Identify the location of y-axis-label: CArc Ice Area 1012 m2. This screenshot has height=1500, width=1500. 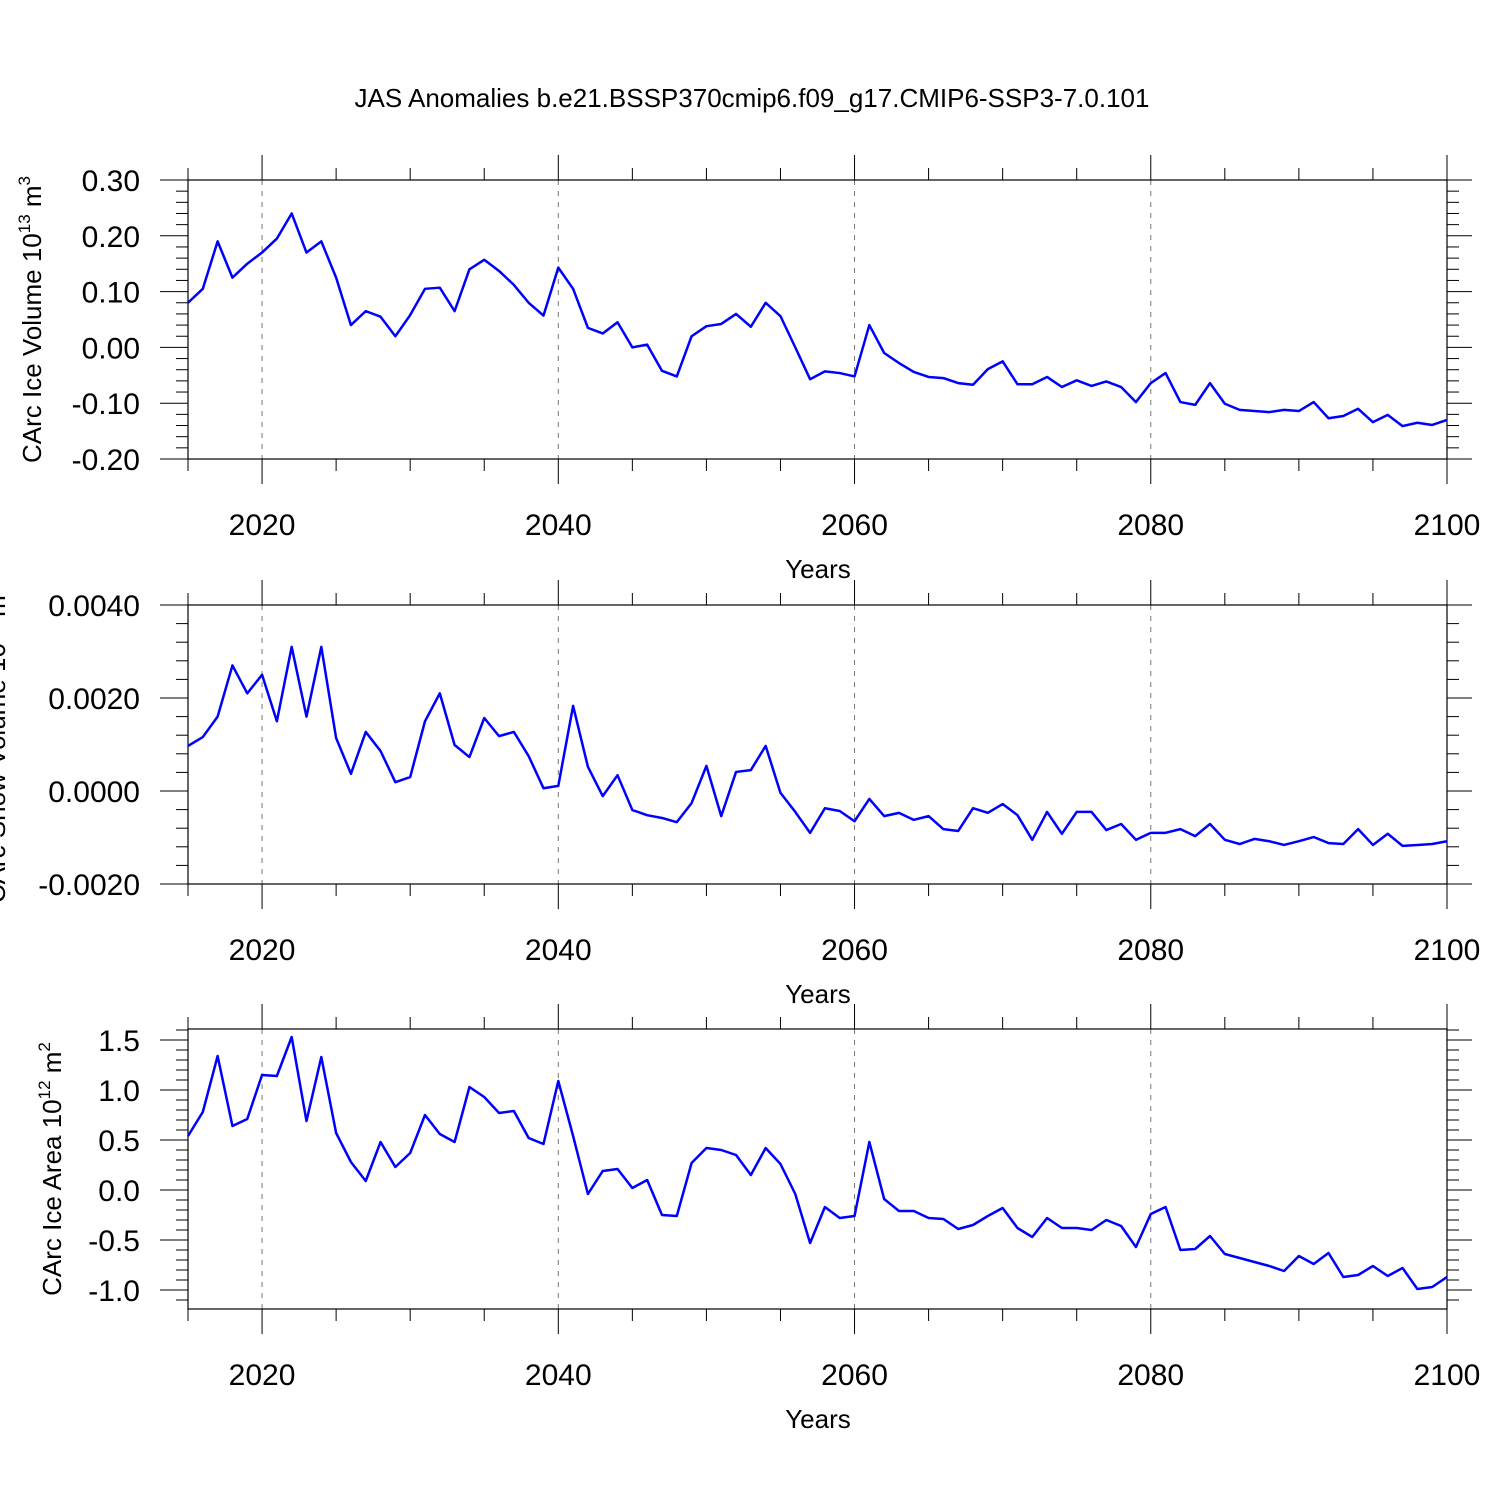
(51, 1169).